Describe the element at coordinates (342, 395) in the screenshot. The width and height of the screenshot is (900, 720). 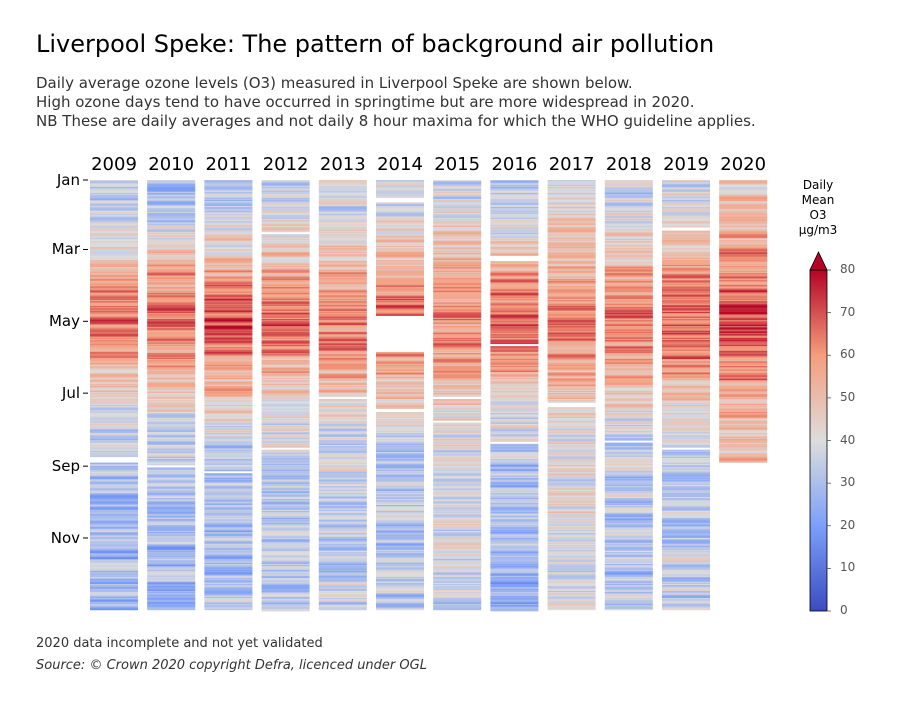
I see `column-2013` at that location.